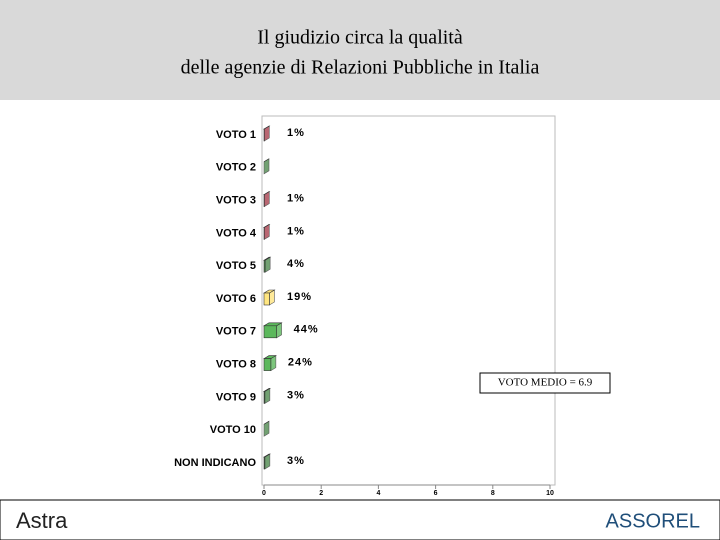 The width and height of the screenshot is (720, 540). What do you see at coordinates (236, 266) in the screenshot?
I see `y-tick-label: VOTO 5` at bounding box center [236, 266].